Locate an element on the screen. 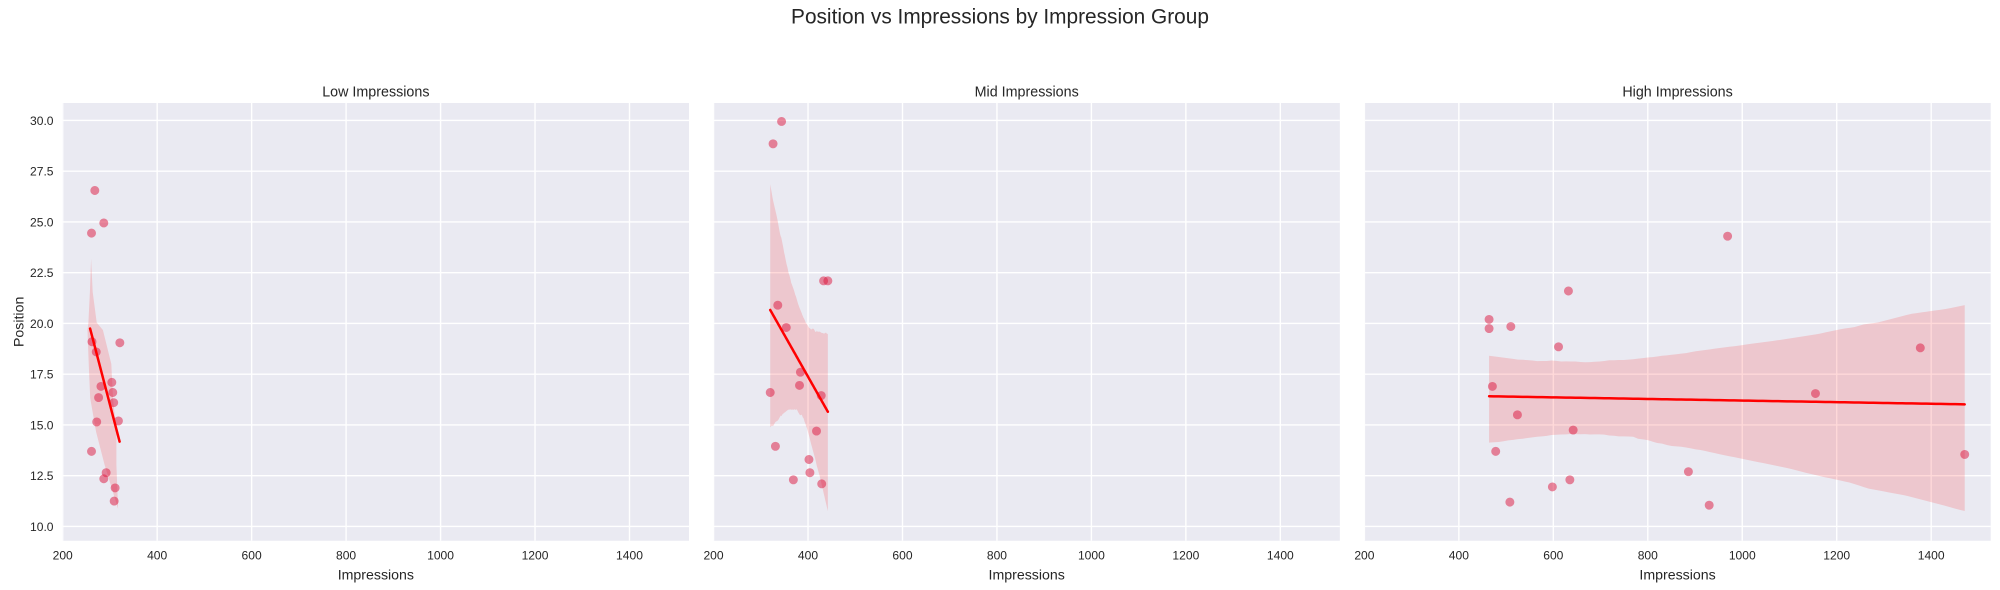  svg-text: Mid Impressions is located at coordinates (1027, 92).